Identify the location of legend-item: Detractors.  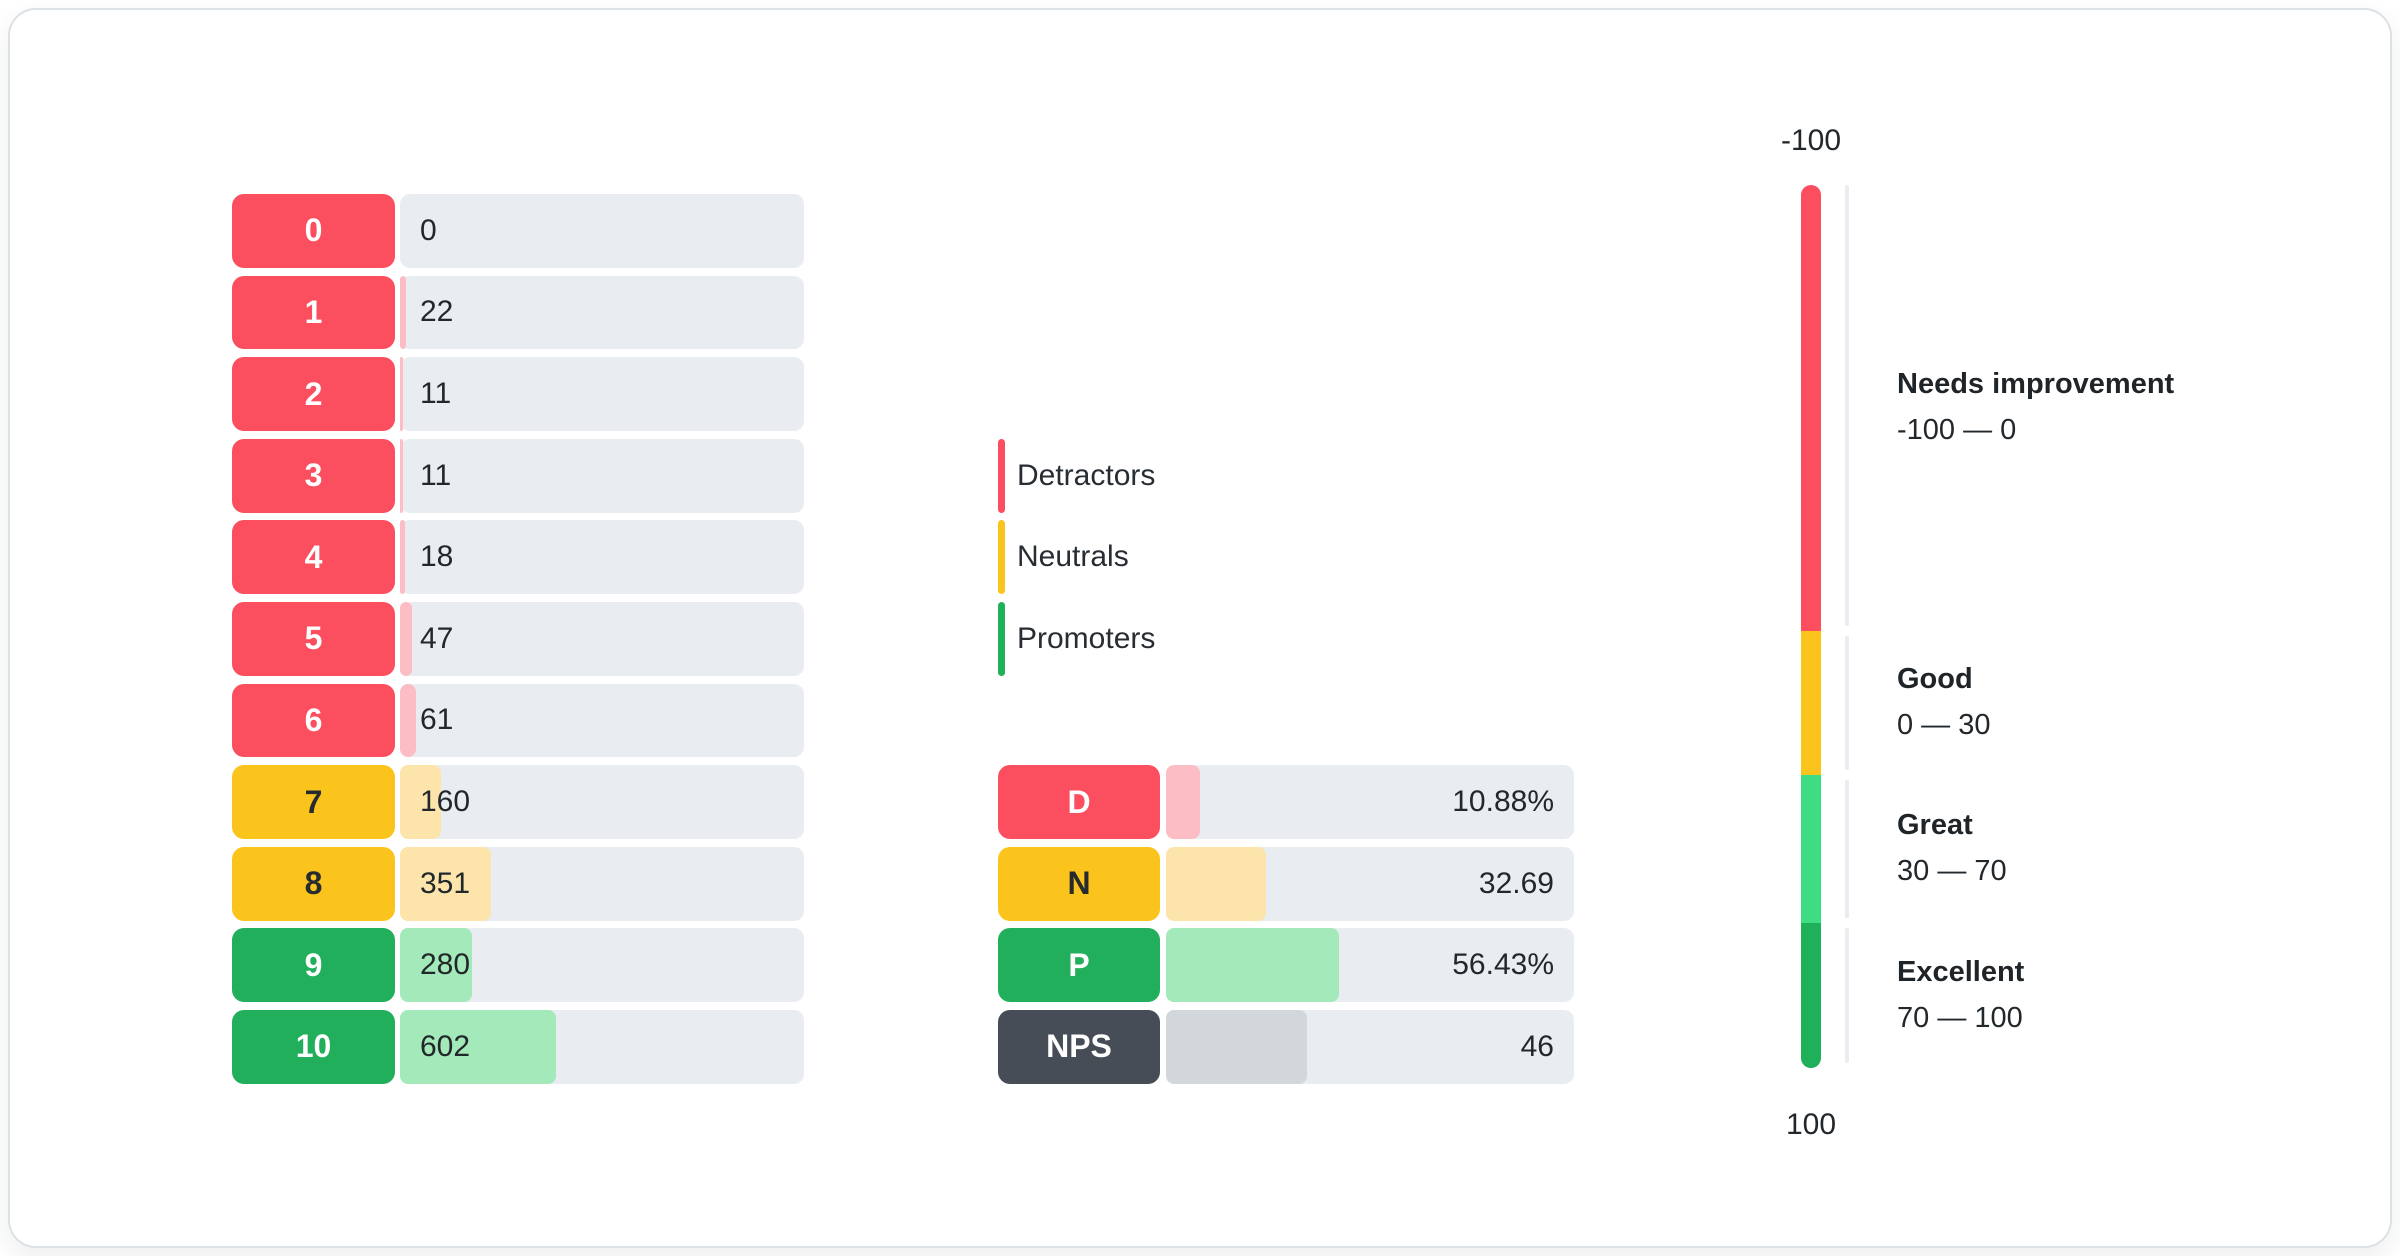
(1077, 475).